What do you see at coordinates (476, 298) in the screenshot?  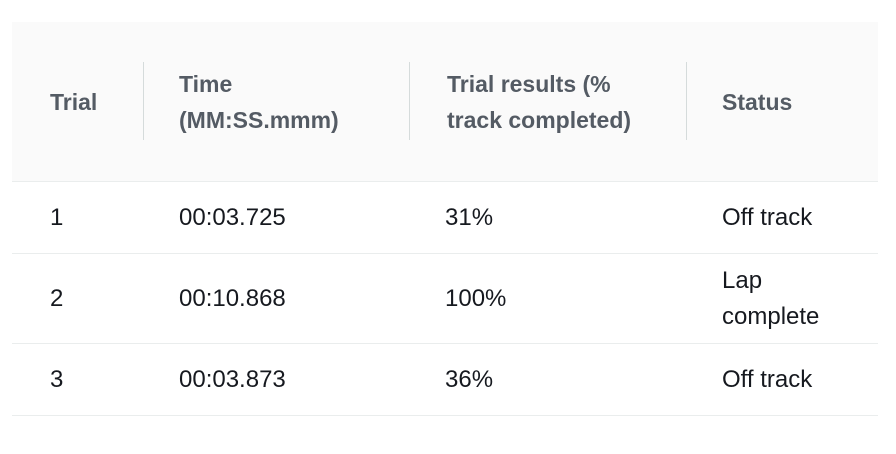 I see `cell-results-value: 100%` at bounding box center [476, 298].